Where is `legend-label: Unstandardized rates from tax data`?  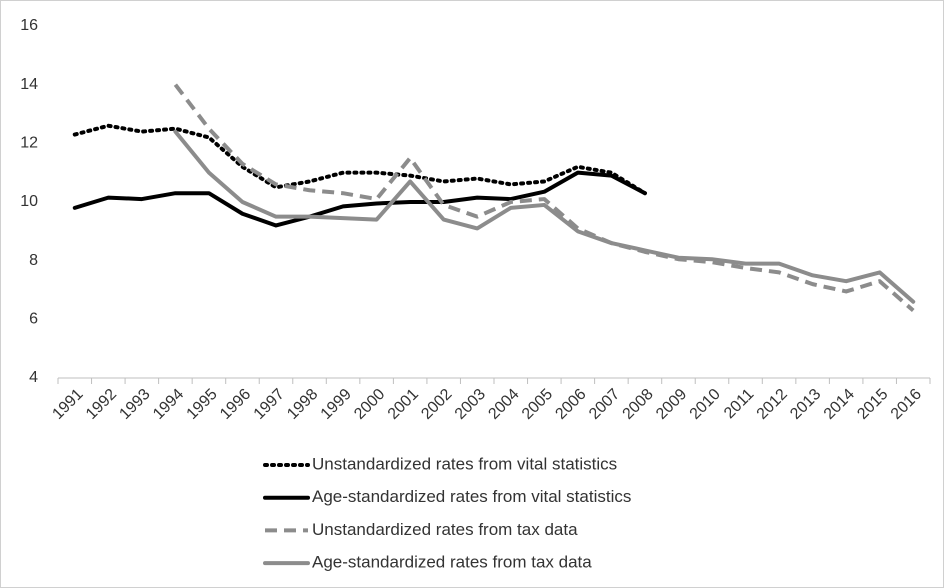 legend-label: Unstandardized rates from tax data is located at coordinates (445, 529).